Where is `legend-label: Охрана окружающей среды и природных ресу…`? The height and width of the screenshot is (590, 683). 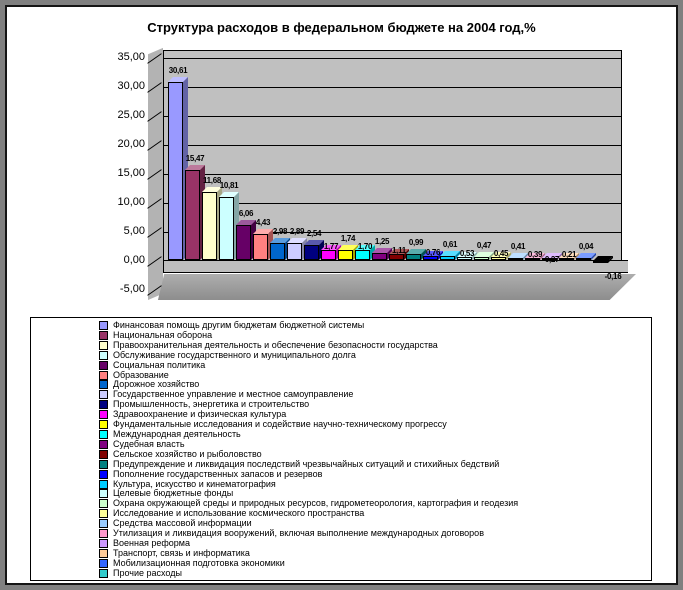 legend-label: Охрана окружающей среды и природных ресу… is located at coordinates (316, 503).